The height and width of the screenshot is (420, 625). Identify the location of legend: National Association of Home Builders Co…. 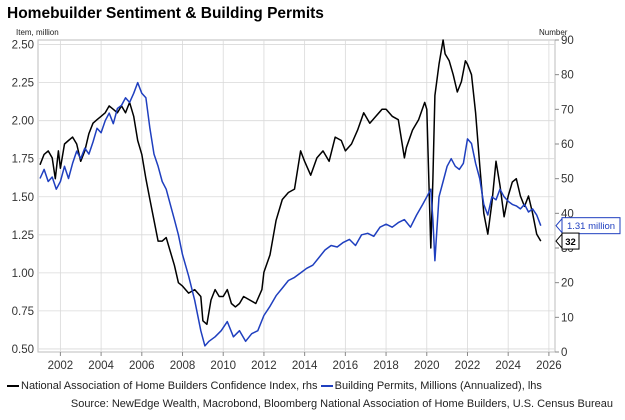
(274, 386).